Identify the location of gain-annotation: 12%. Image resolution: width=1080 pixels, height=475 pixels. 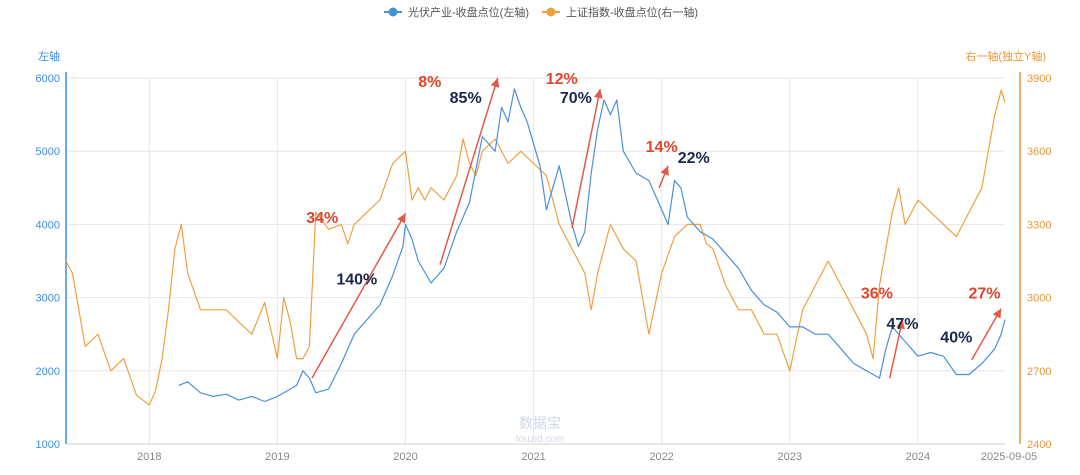
(562, 79).